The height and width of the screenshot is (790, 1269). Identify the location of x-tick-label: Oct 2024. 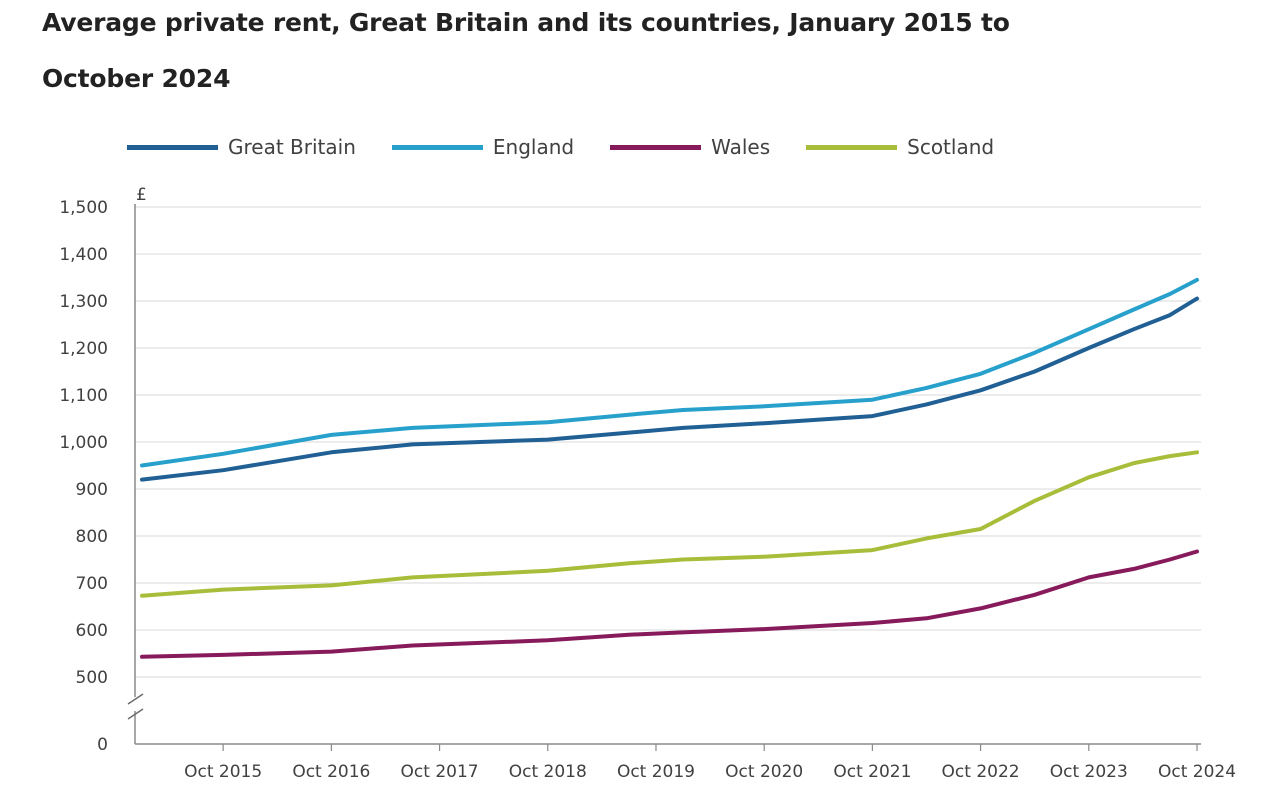
(1197, 772).